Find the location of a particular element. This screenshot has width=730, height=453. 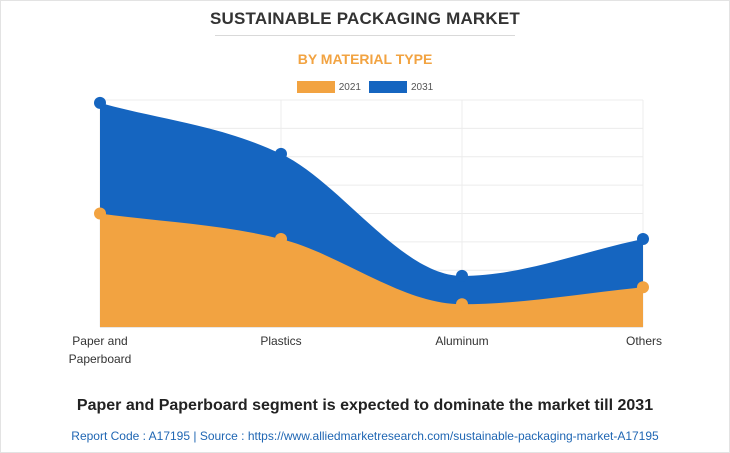

legend-item-2021: 2021 is located at coordinates (328, 87).